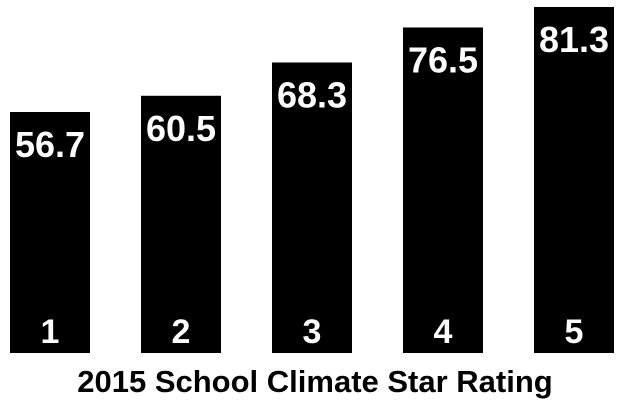  What do you see at coordinates (181, 128) in the screenshot?
I see `value-label-2: 60.5` at bounding box center [181, 128].